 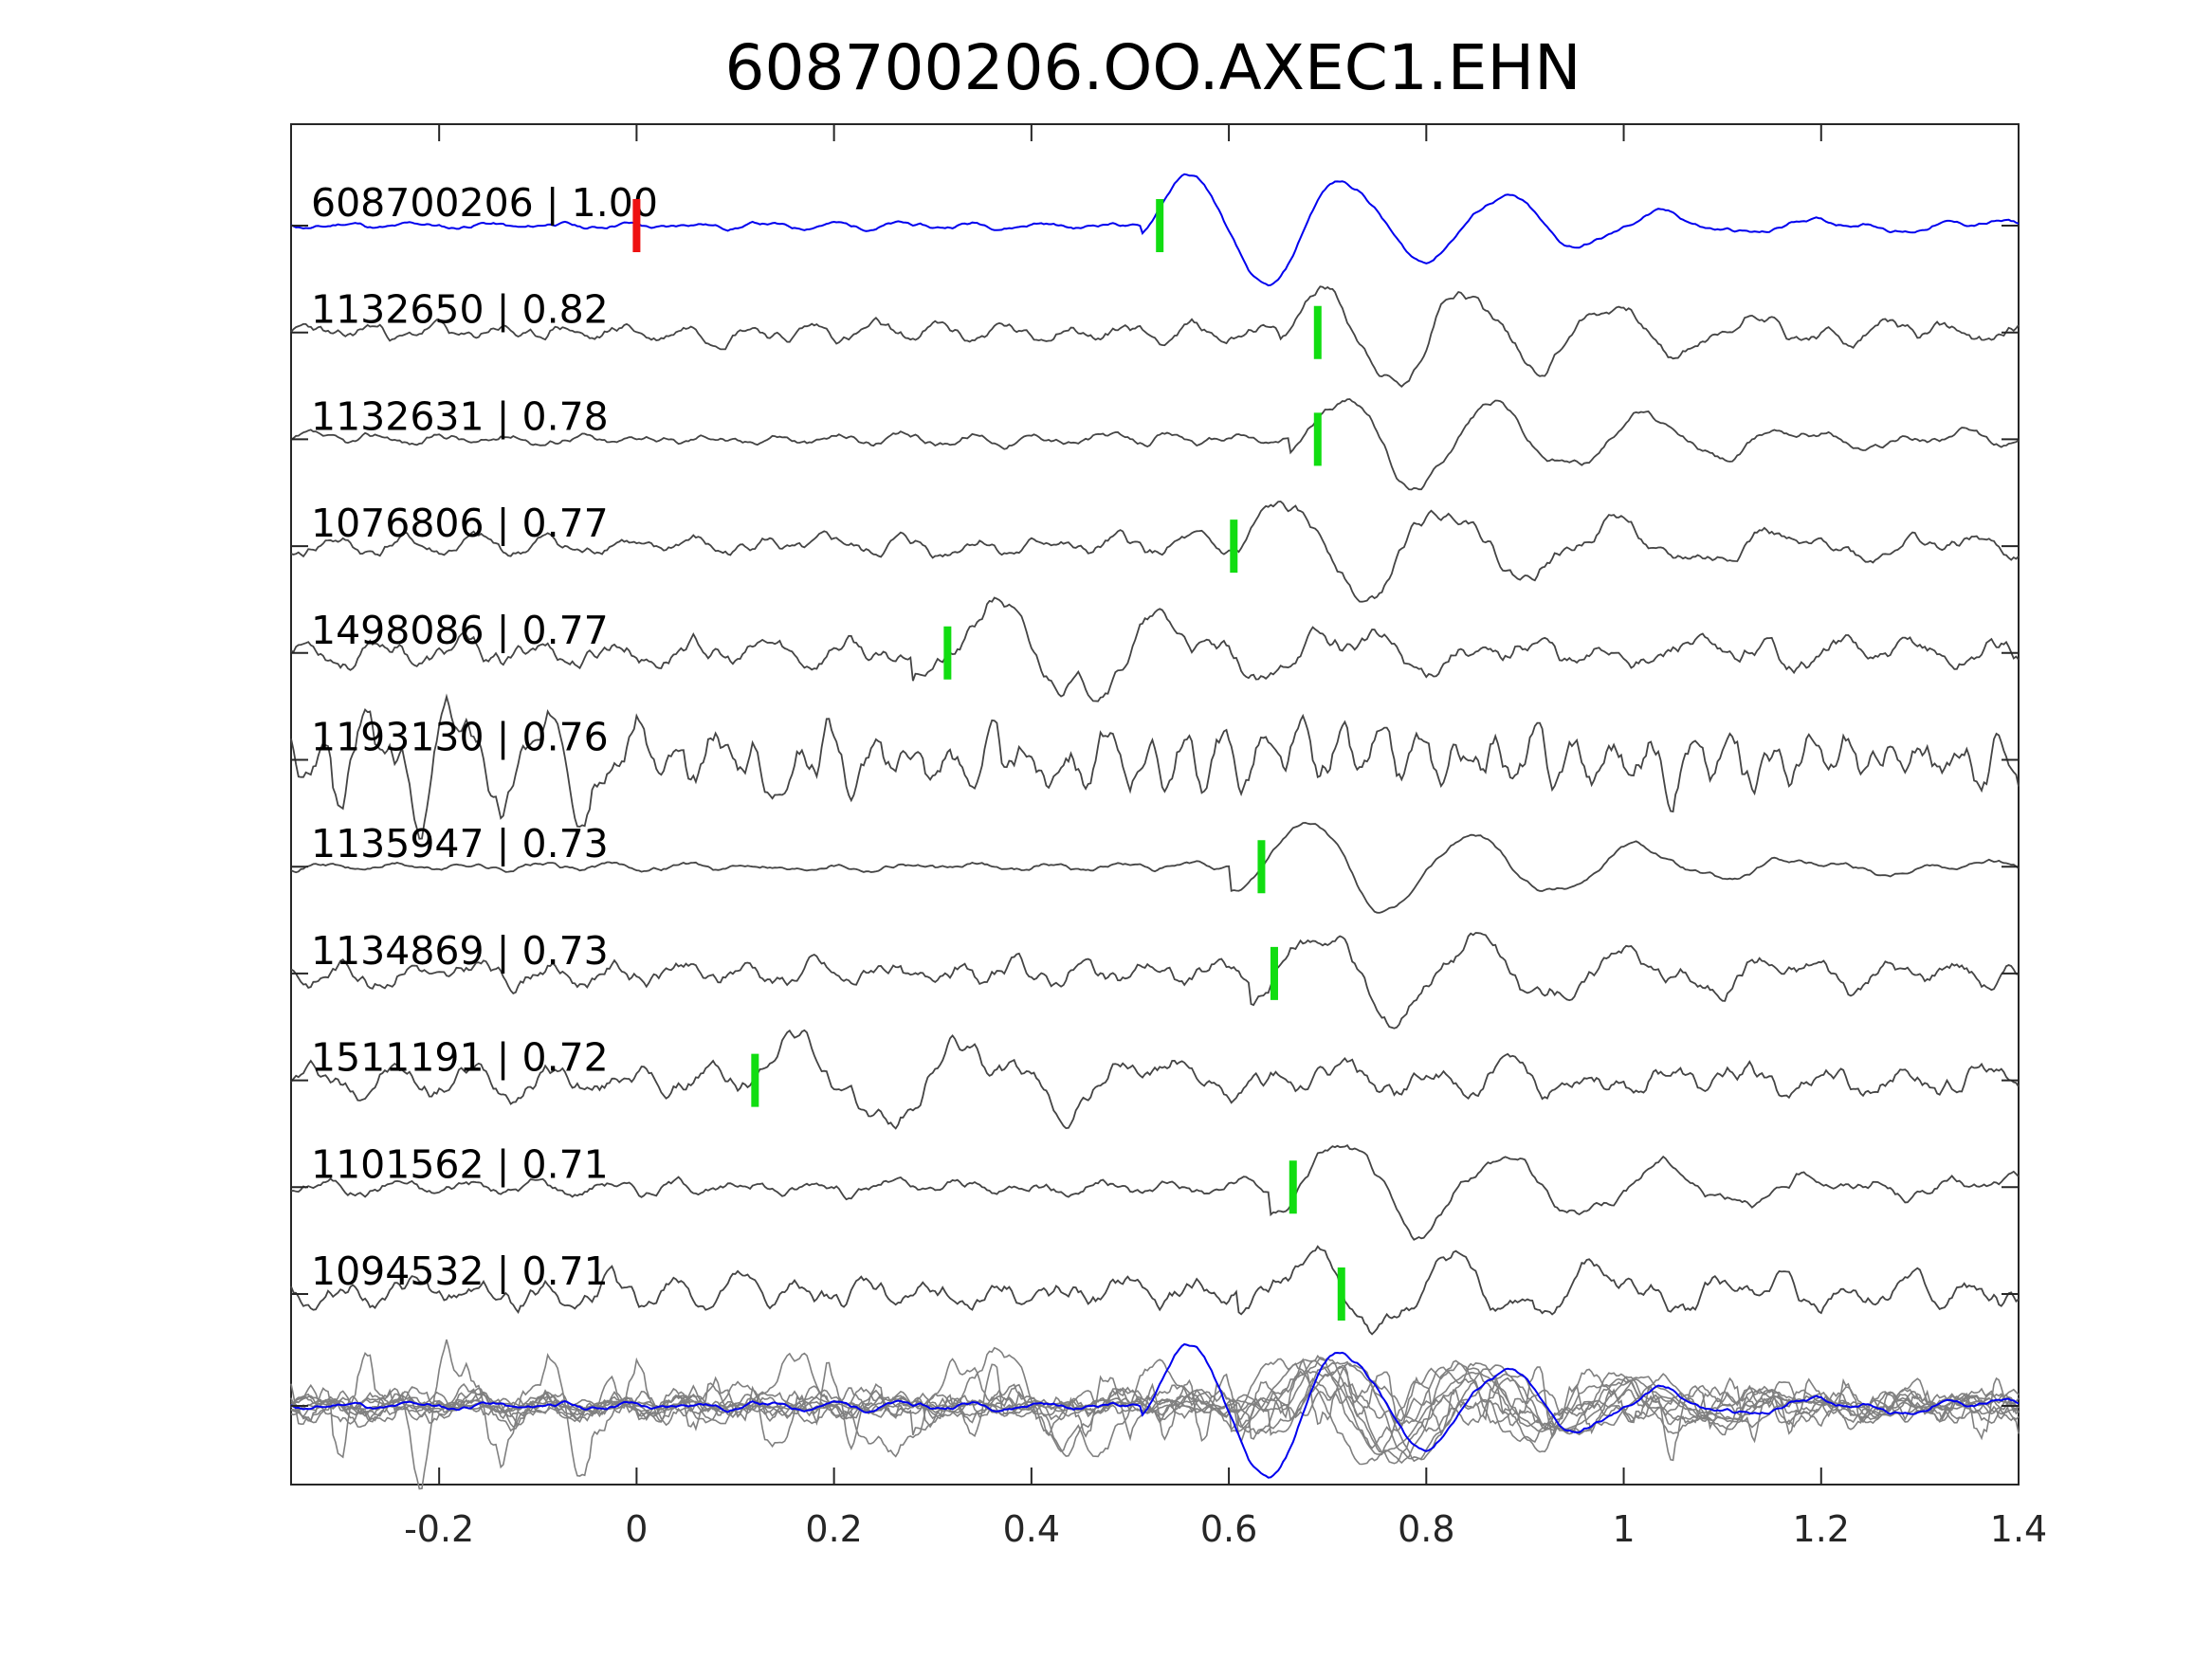 What do you see at coordinates (460, 1271) in the screenshot?
I see `trace-label-1094532: 1094532 | 0.71` at bounding box center [460, 1271].